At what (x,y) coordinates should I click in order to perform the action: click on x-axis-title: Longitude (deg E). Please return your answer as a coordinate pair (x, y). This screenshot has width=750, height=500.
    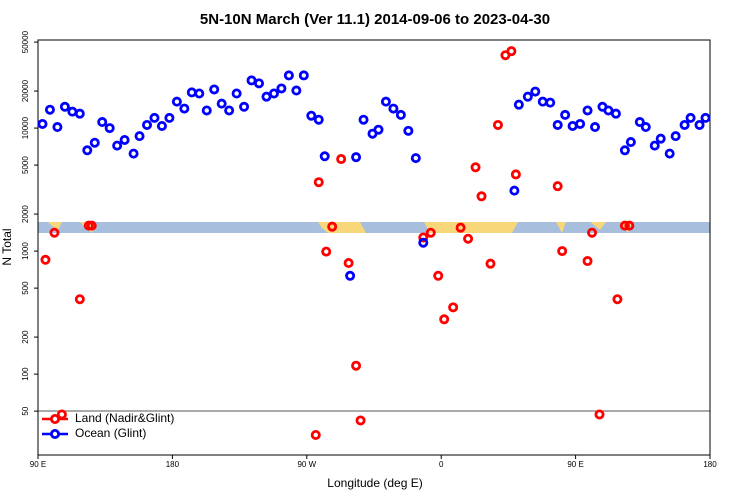
    Looking at the image, I should click on (374, 483).